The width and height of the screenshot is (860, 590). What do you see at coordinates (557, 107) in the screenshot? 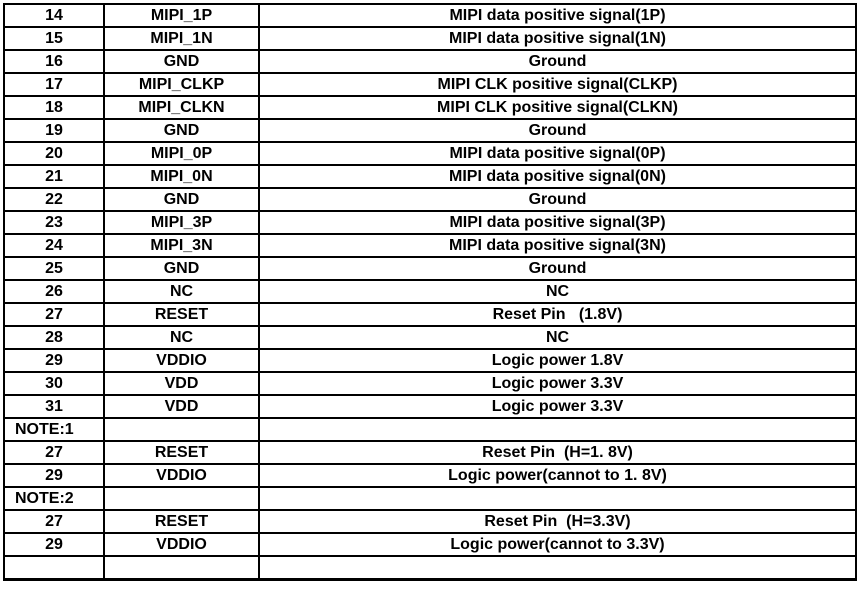
I see `description-cell: MIPI CLK positive signal(CLKN)` at bounding box center [557, 107].